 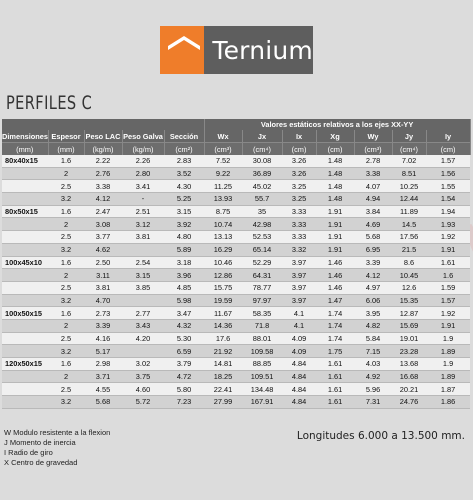 I want to click on table-cell: 2.47, so click(x=103, y=212).